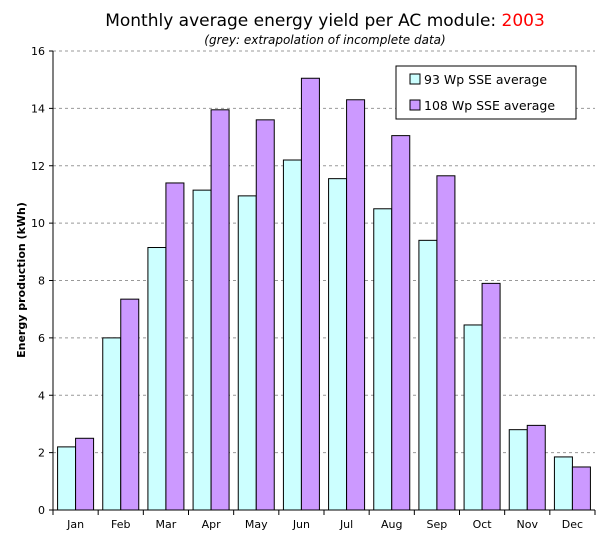 The image size is (610, 560). Describe the element at coordinates (85, 474) in the screenshot. I see `bar-series-2-jan` at that location.